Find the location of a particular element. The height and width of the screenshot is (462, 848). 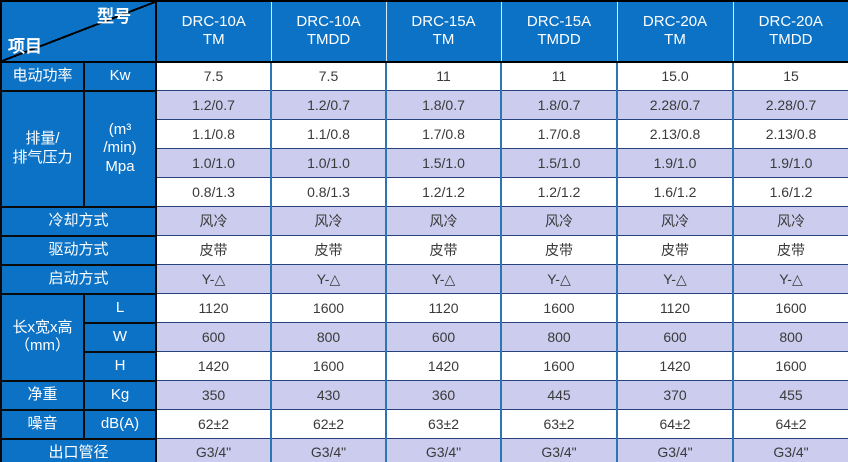

table-cell: 15.0 is located at coordinates (675, 76).